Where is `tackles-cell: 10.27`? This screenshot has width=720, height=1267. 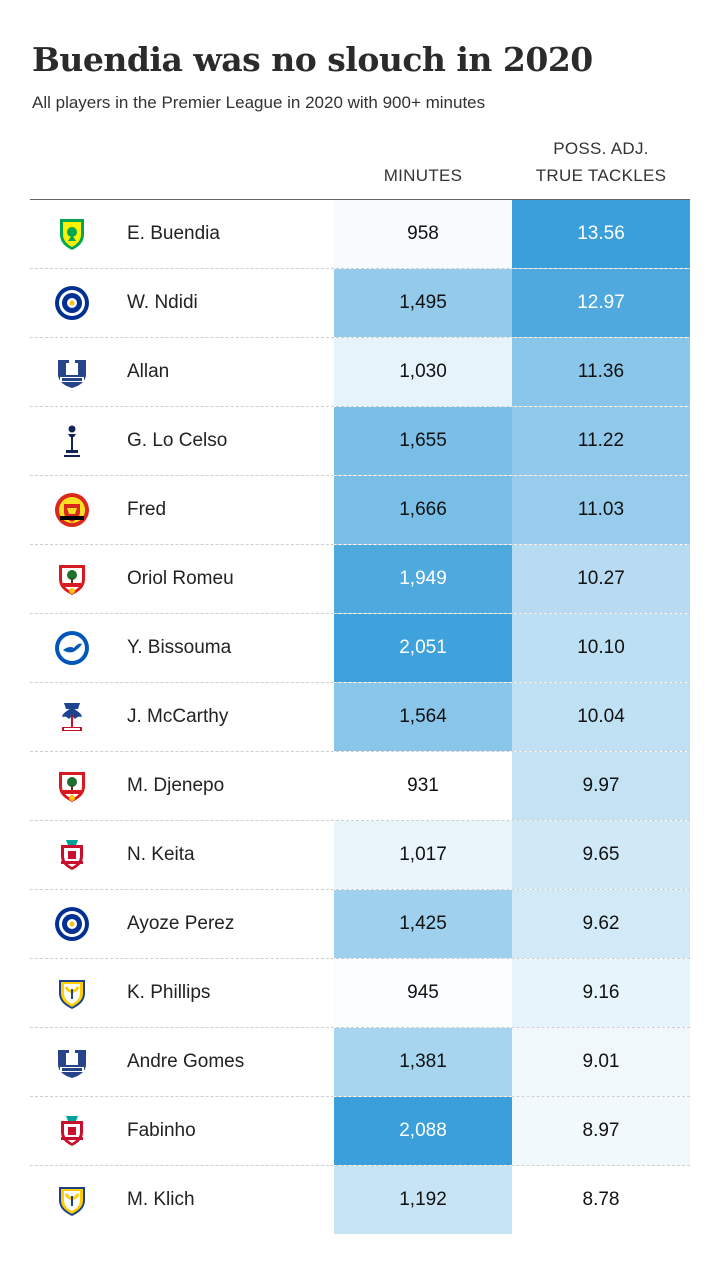 tackles-cell: 10.27 is located at coordinates (601, 579).